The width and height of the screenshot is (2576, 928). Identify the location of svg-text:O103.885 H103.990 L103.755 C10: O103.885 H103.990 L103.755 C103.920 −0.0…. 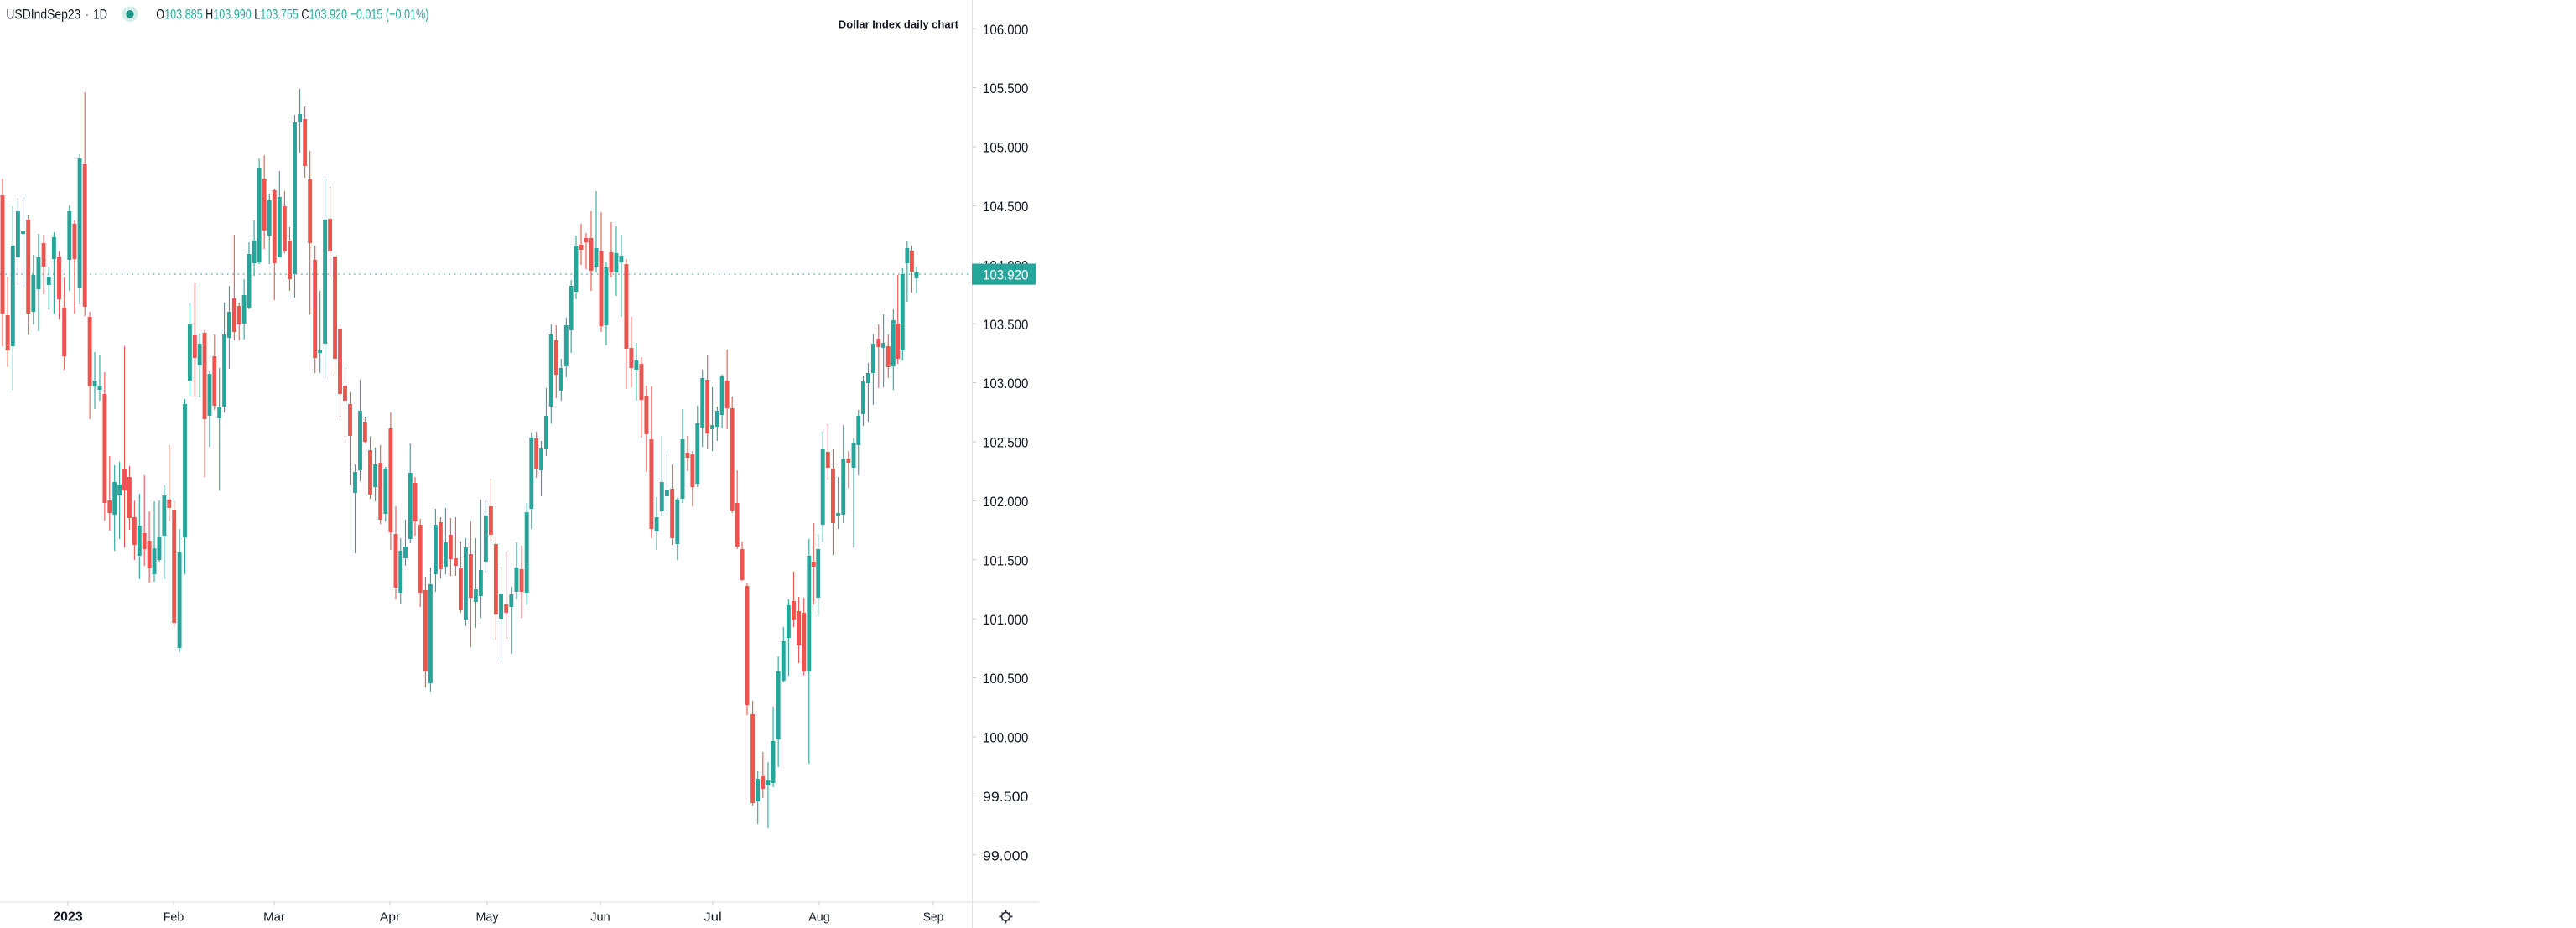
(292, 15).